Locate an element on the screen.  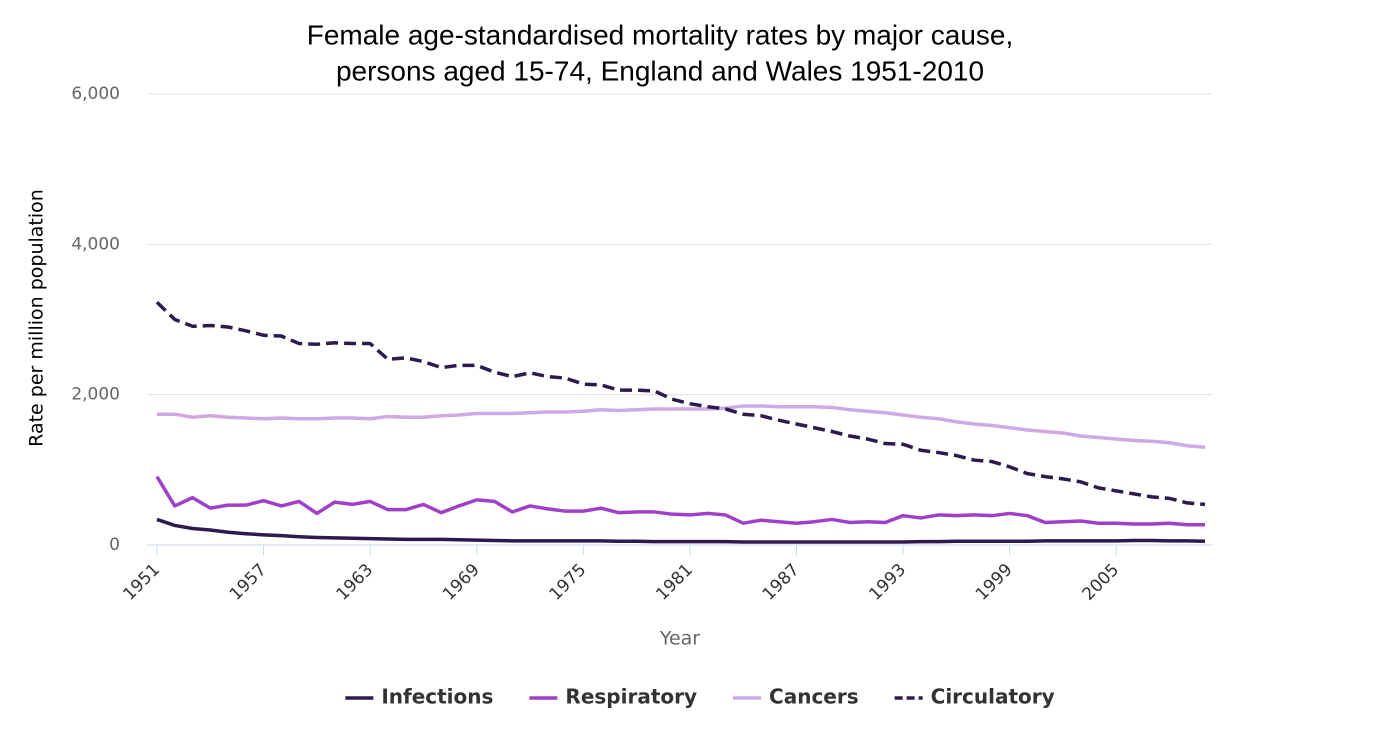
y-axis-label: Rate per million population is located at coordinates (37, 318).